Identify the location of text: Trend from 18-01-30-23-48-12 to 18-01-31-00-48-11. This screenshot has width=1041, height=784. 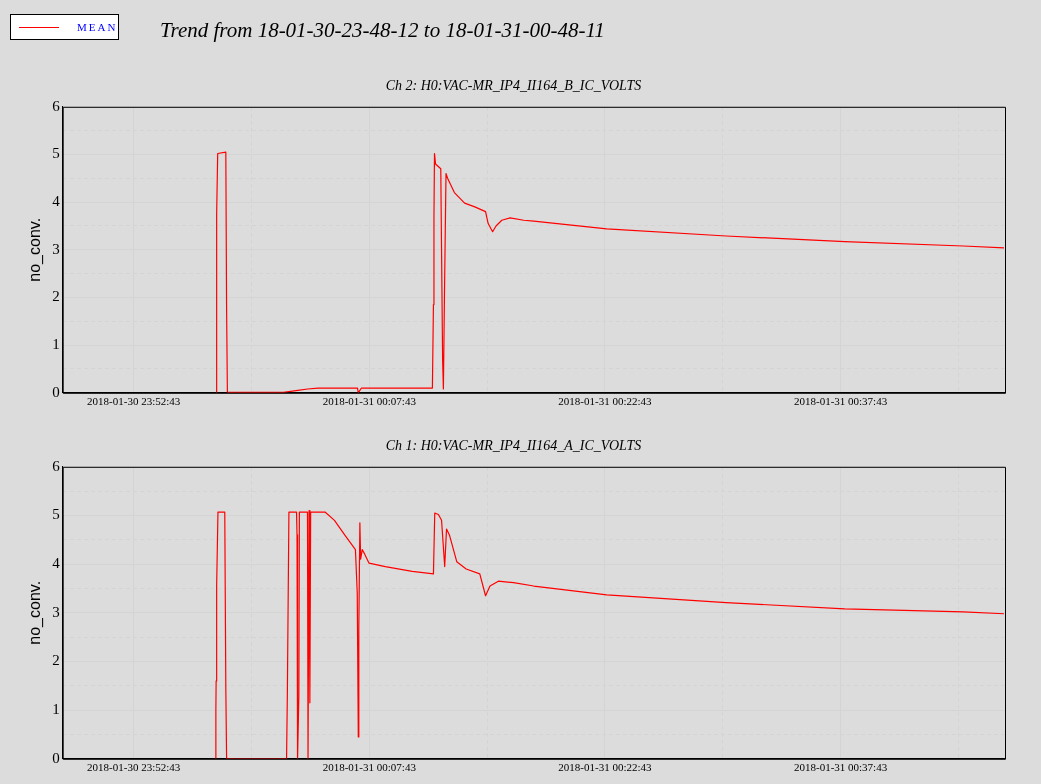
(382, 30).